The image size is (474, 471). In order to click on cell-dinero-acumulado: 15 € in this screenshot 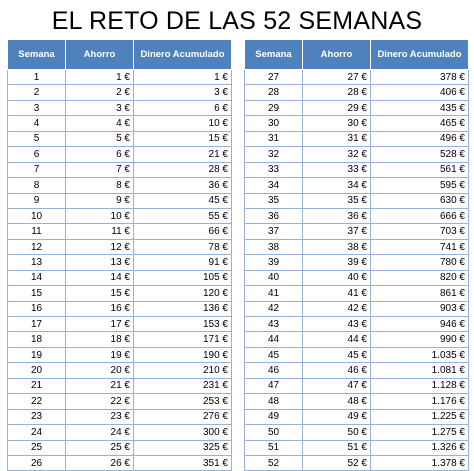, I will do `click(182, 139)`.